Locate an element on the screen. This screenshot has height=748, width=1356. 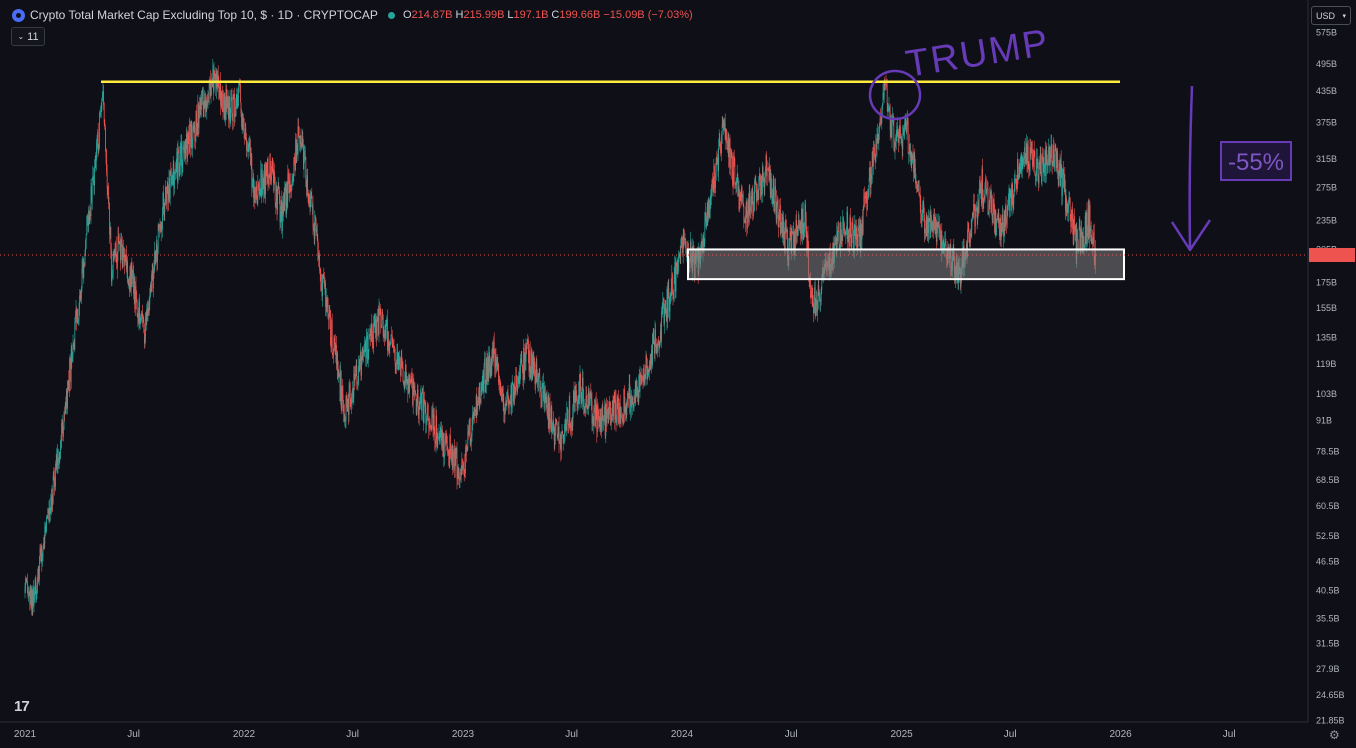
indicators-toggle-button: ⌄ 11 is located at coordinates (28, 36).